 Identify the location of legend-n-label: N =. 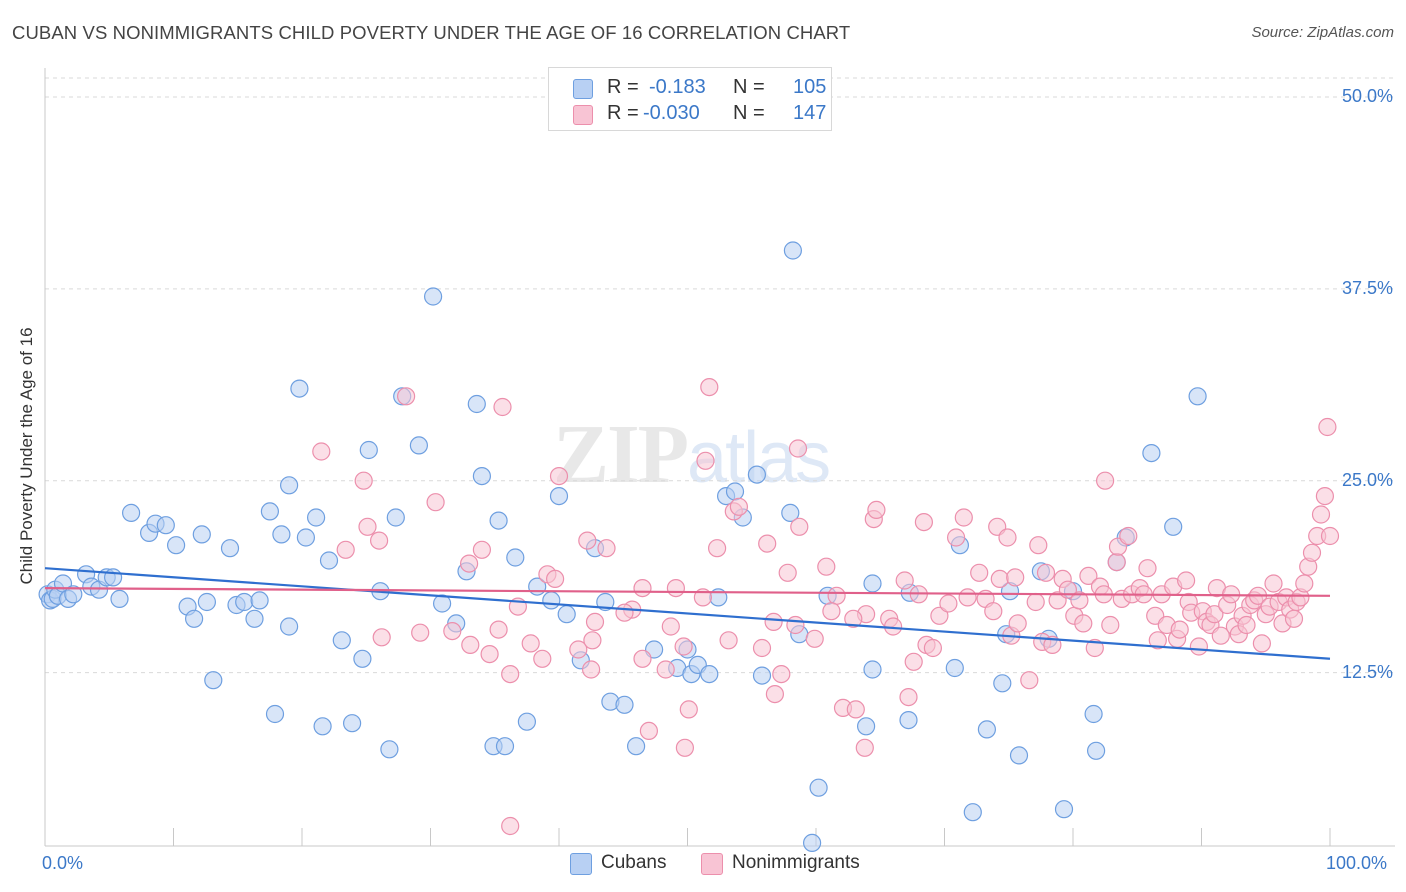
(749, 113).